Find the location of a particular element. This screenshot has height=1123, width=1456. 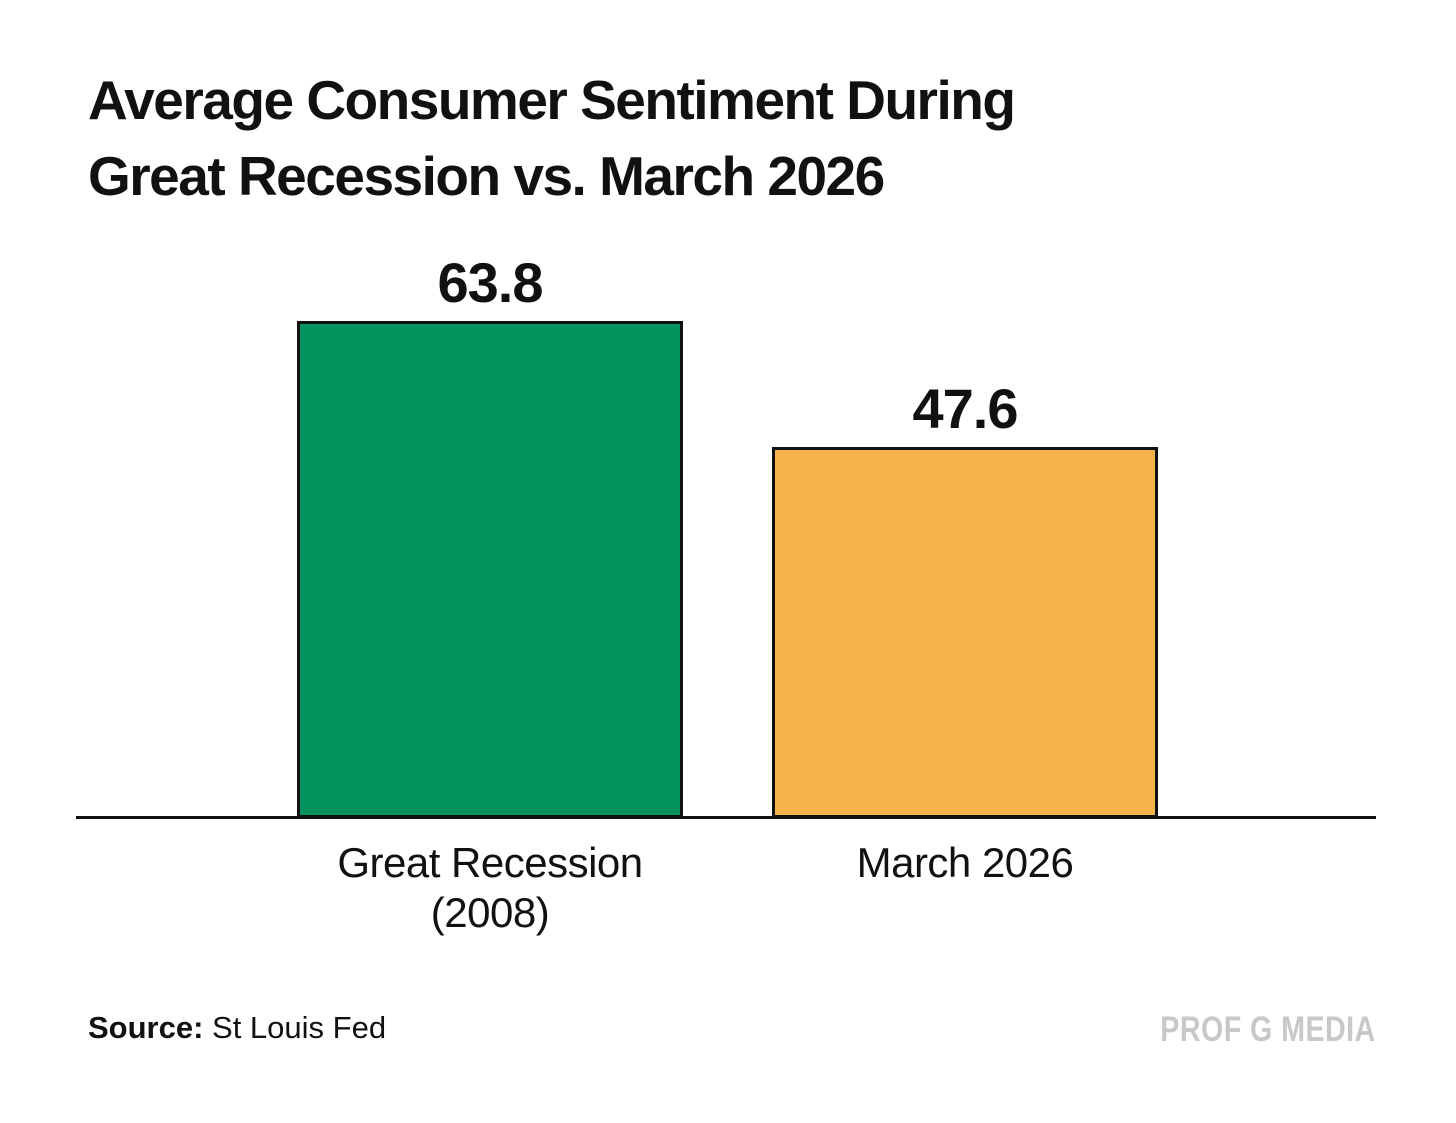

bar-group-great-recession: 63.8 is located at coordinates (490, 536).